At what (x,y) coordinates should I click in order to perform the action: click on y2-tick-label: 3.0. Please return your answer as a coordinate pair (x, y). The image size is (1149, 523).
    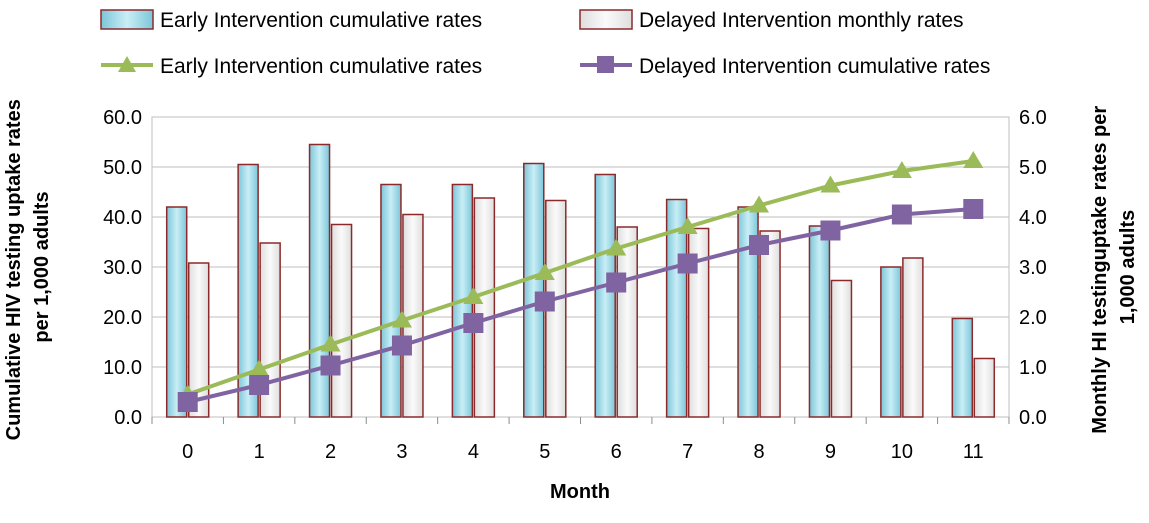
    Looking at the image, I should click on (1033, 268).